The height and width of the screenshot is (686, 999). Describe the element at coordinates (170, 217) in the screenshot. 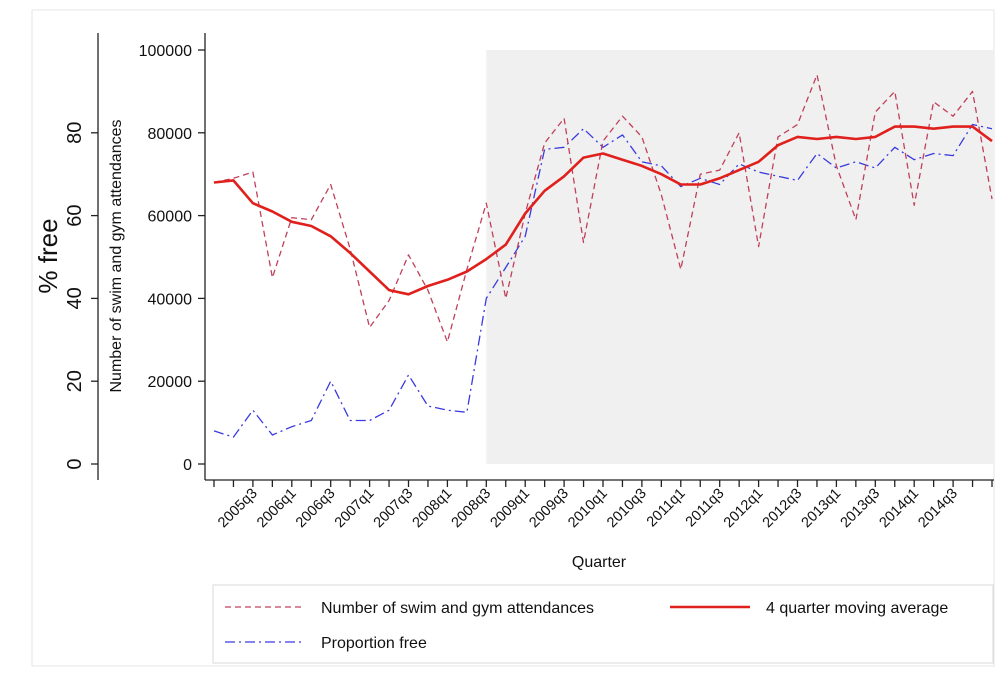

I see `attendance-tick-label: 60000` at that location.